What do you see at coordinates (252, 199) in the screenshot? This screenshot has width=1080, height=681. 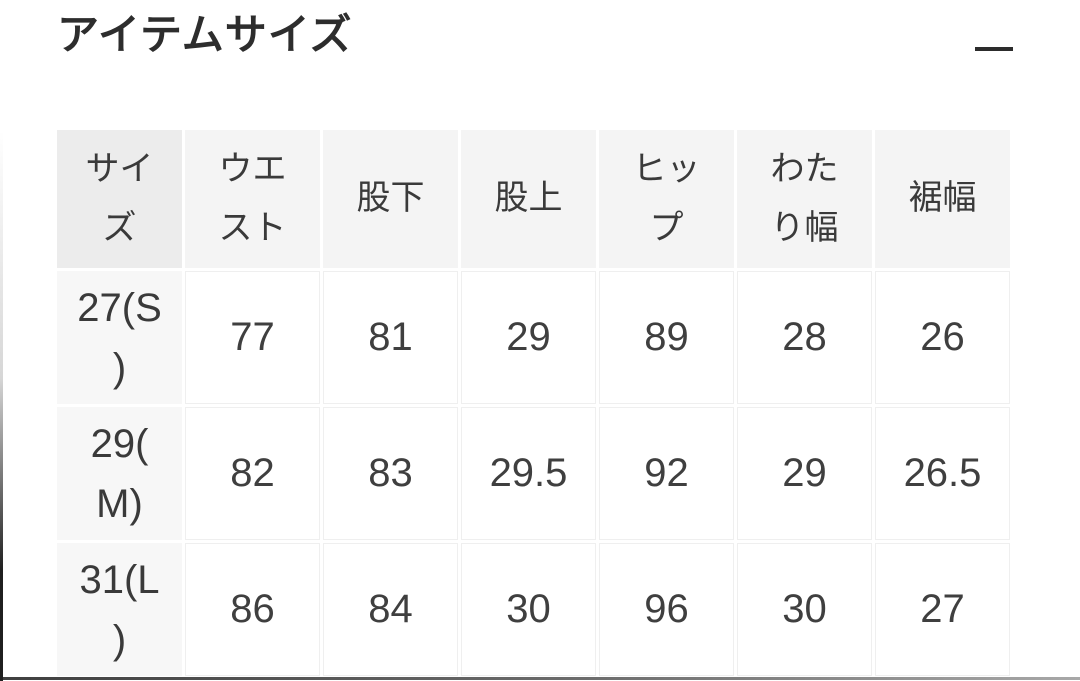 I see `column-header: ウエ スト` at bounding box center [252, 199].